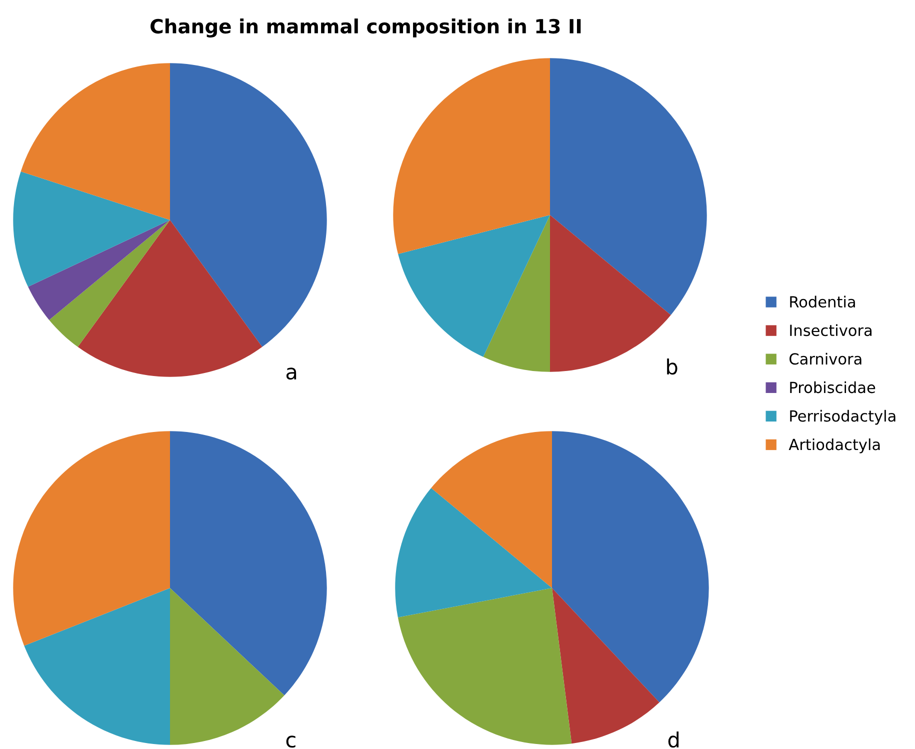 The width and height of the screenshot is (915, 749). What do you see at coordinates (672, 366) in the screenshot?
I see `text: b` at bounding box center [672, 366].